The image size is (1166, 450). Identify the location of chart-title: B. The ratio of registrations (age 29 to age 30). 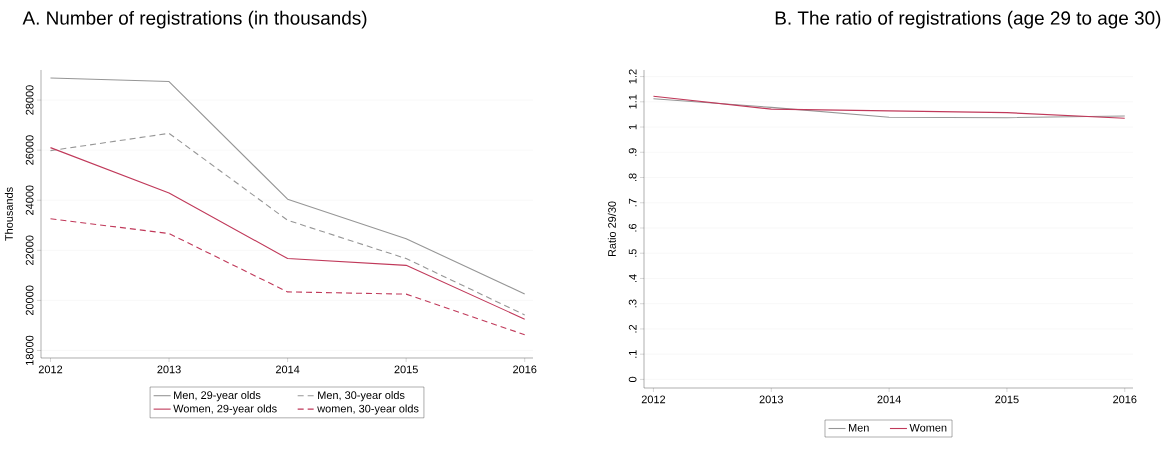
(968, 19).